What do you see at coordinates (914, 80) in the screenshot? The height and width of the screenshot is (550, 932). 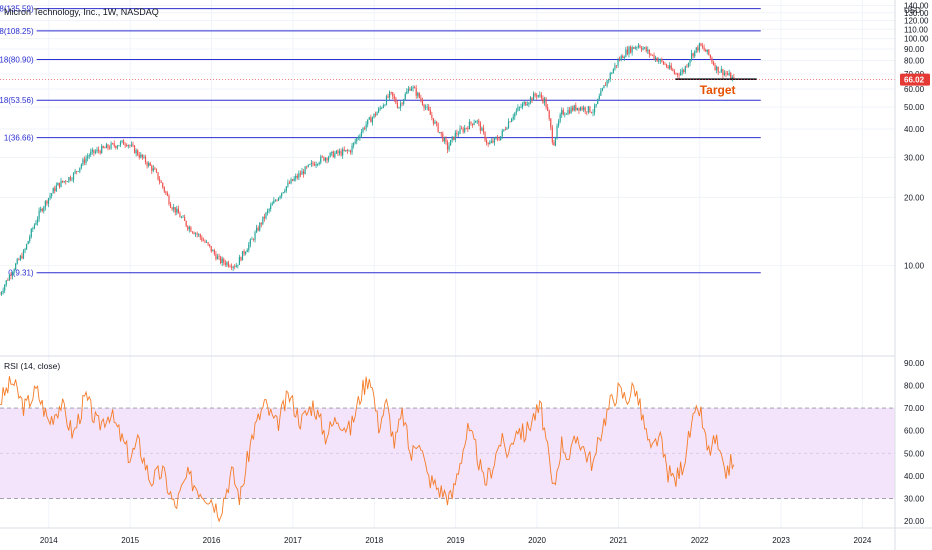 I see `last-price-label: 66.02` at bounding box center [914, 80].